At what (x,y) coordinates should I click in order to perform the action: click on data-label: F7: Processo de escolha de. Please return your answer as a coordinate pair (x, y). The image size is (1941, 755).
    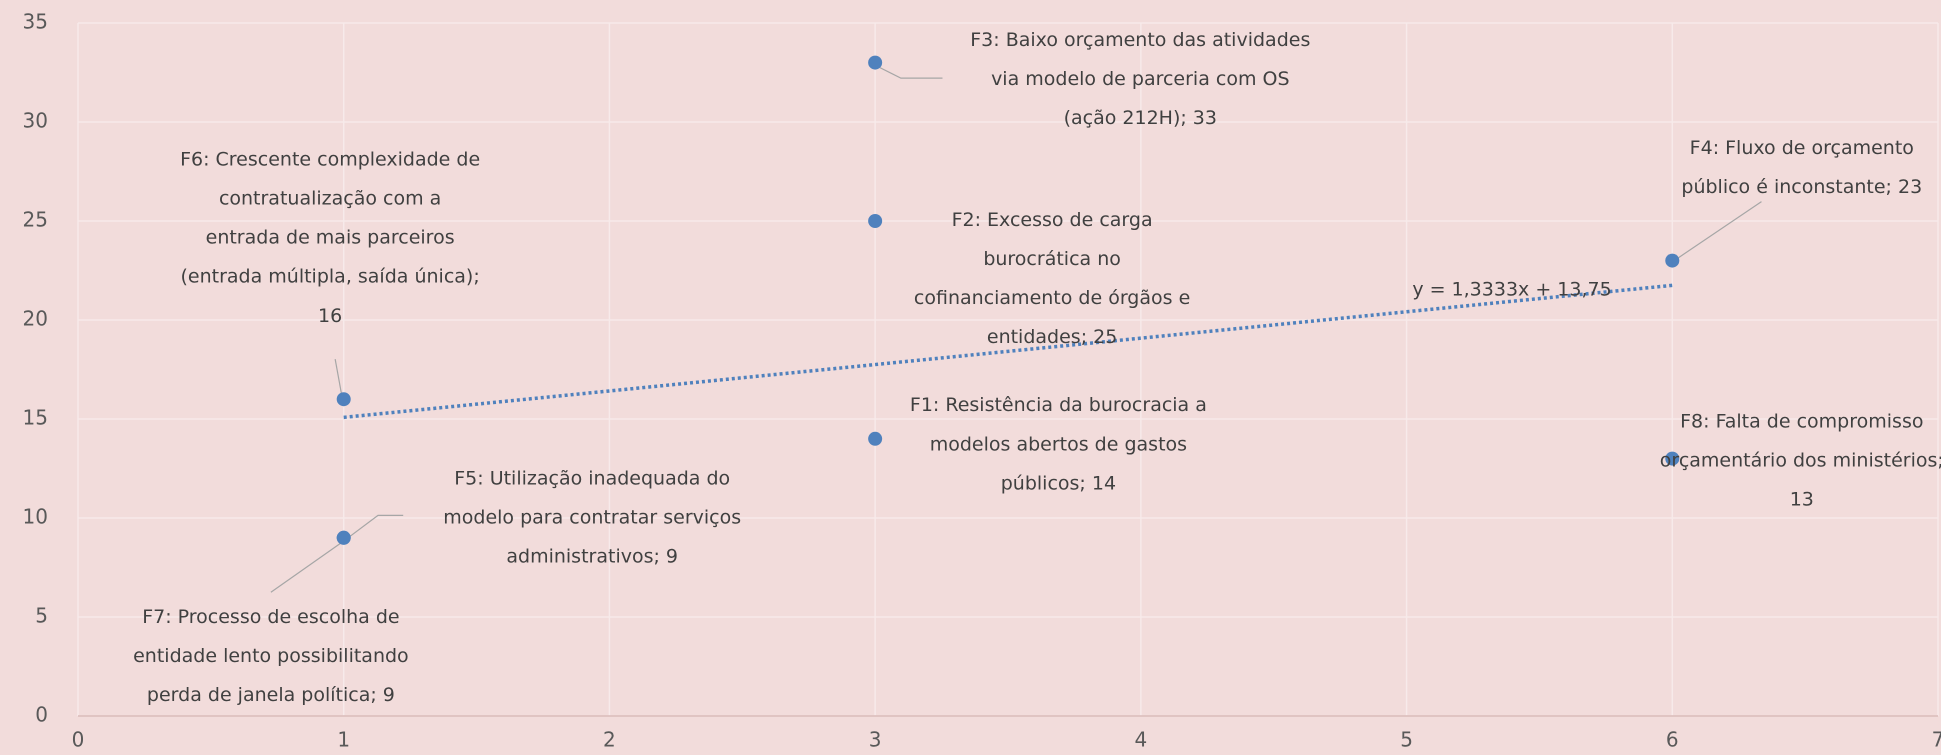
    Looking at the image, I should click on (270, 617).